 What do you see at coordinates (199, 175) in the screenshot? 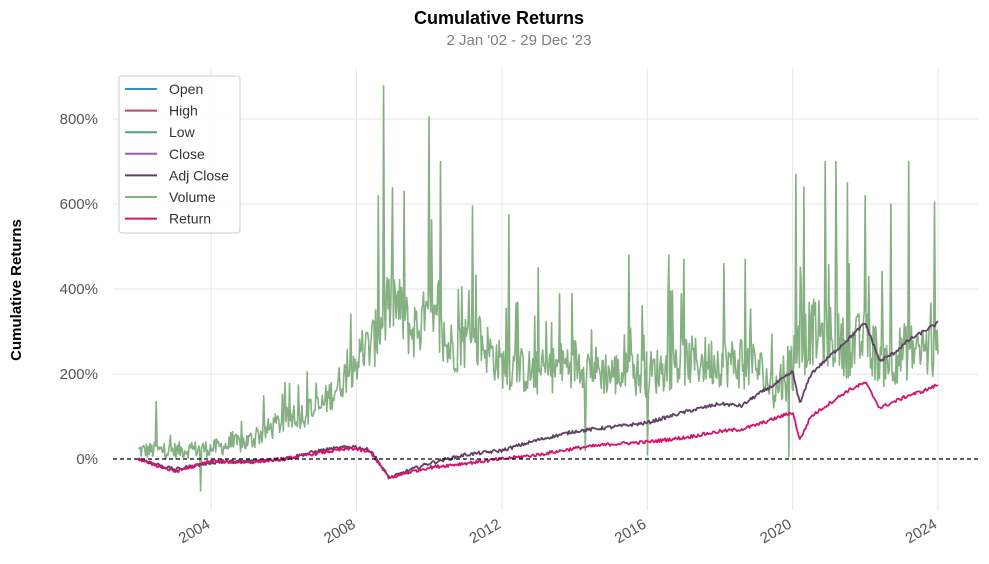
I see `legend-label: Adj Close` at bounding box center [199, 175].